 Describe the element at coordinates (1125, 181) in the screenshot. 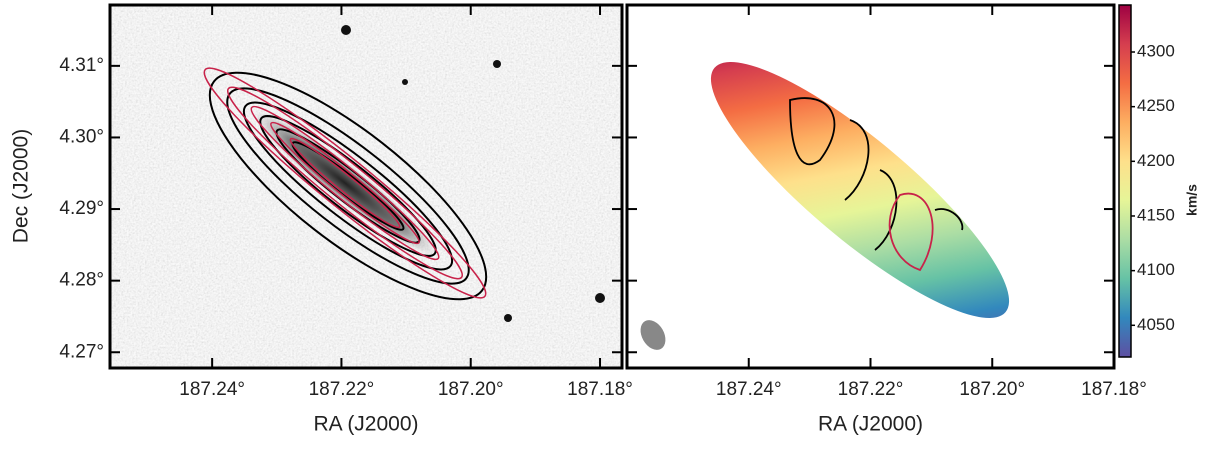

I see `colorbar` at that location.